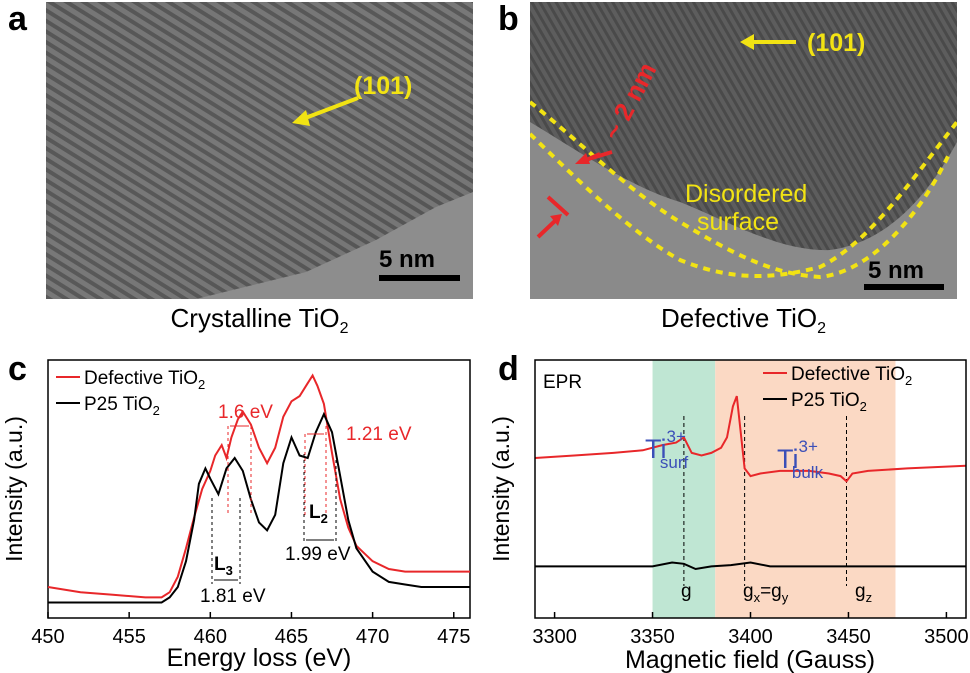  Describe the element at coordinates (508, 19) in the screenshot. I see `panel-b-letter: b` at that location.